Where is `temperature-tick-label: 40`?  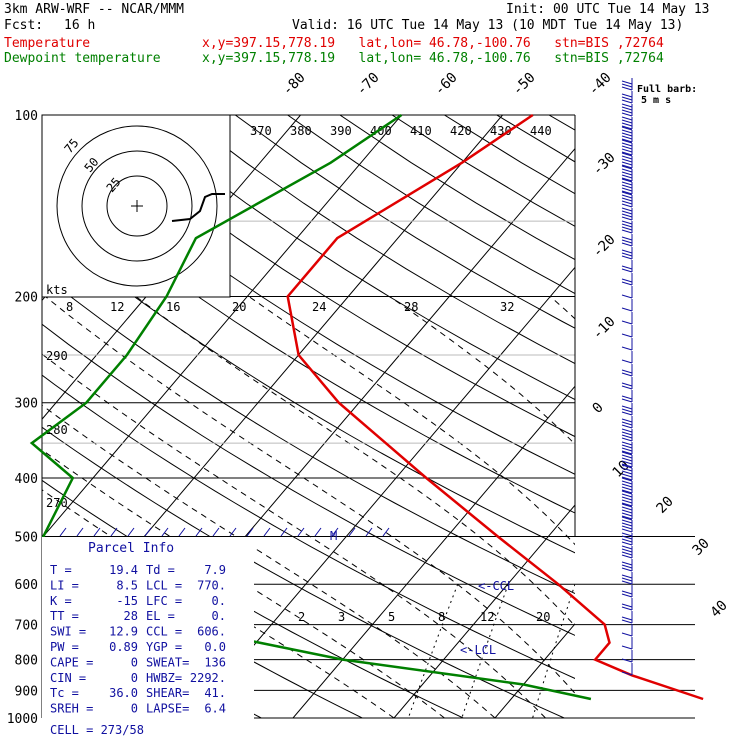 temperature-tick-label: 40 is located at coordinates (719, 609).